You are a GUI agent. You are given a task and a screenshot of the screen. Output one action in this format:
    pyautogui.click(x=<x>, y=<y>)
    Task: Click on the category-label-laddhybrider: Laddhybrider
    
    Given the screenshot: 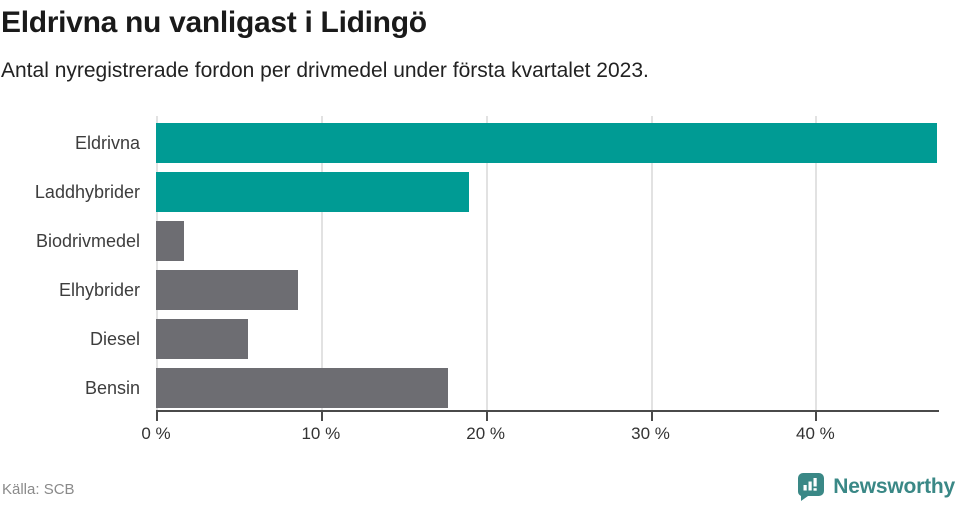 What is the action you would take?
    pyautogui.click(x=87, y=192)
    